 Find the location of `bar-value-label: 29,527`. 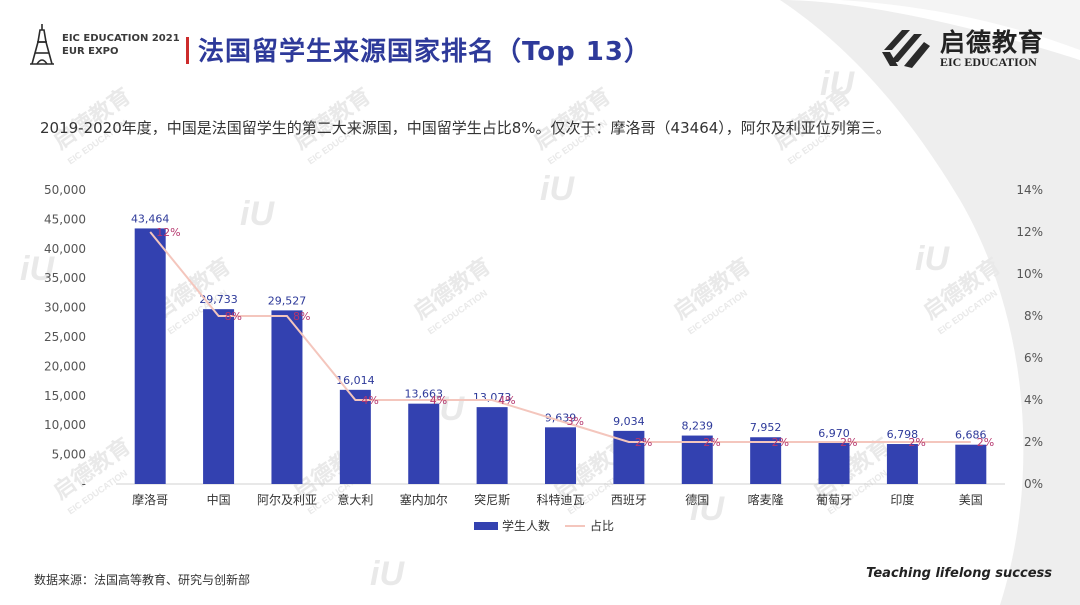

bar-value-label: 29,527 is located at coordinates (287, 300).